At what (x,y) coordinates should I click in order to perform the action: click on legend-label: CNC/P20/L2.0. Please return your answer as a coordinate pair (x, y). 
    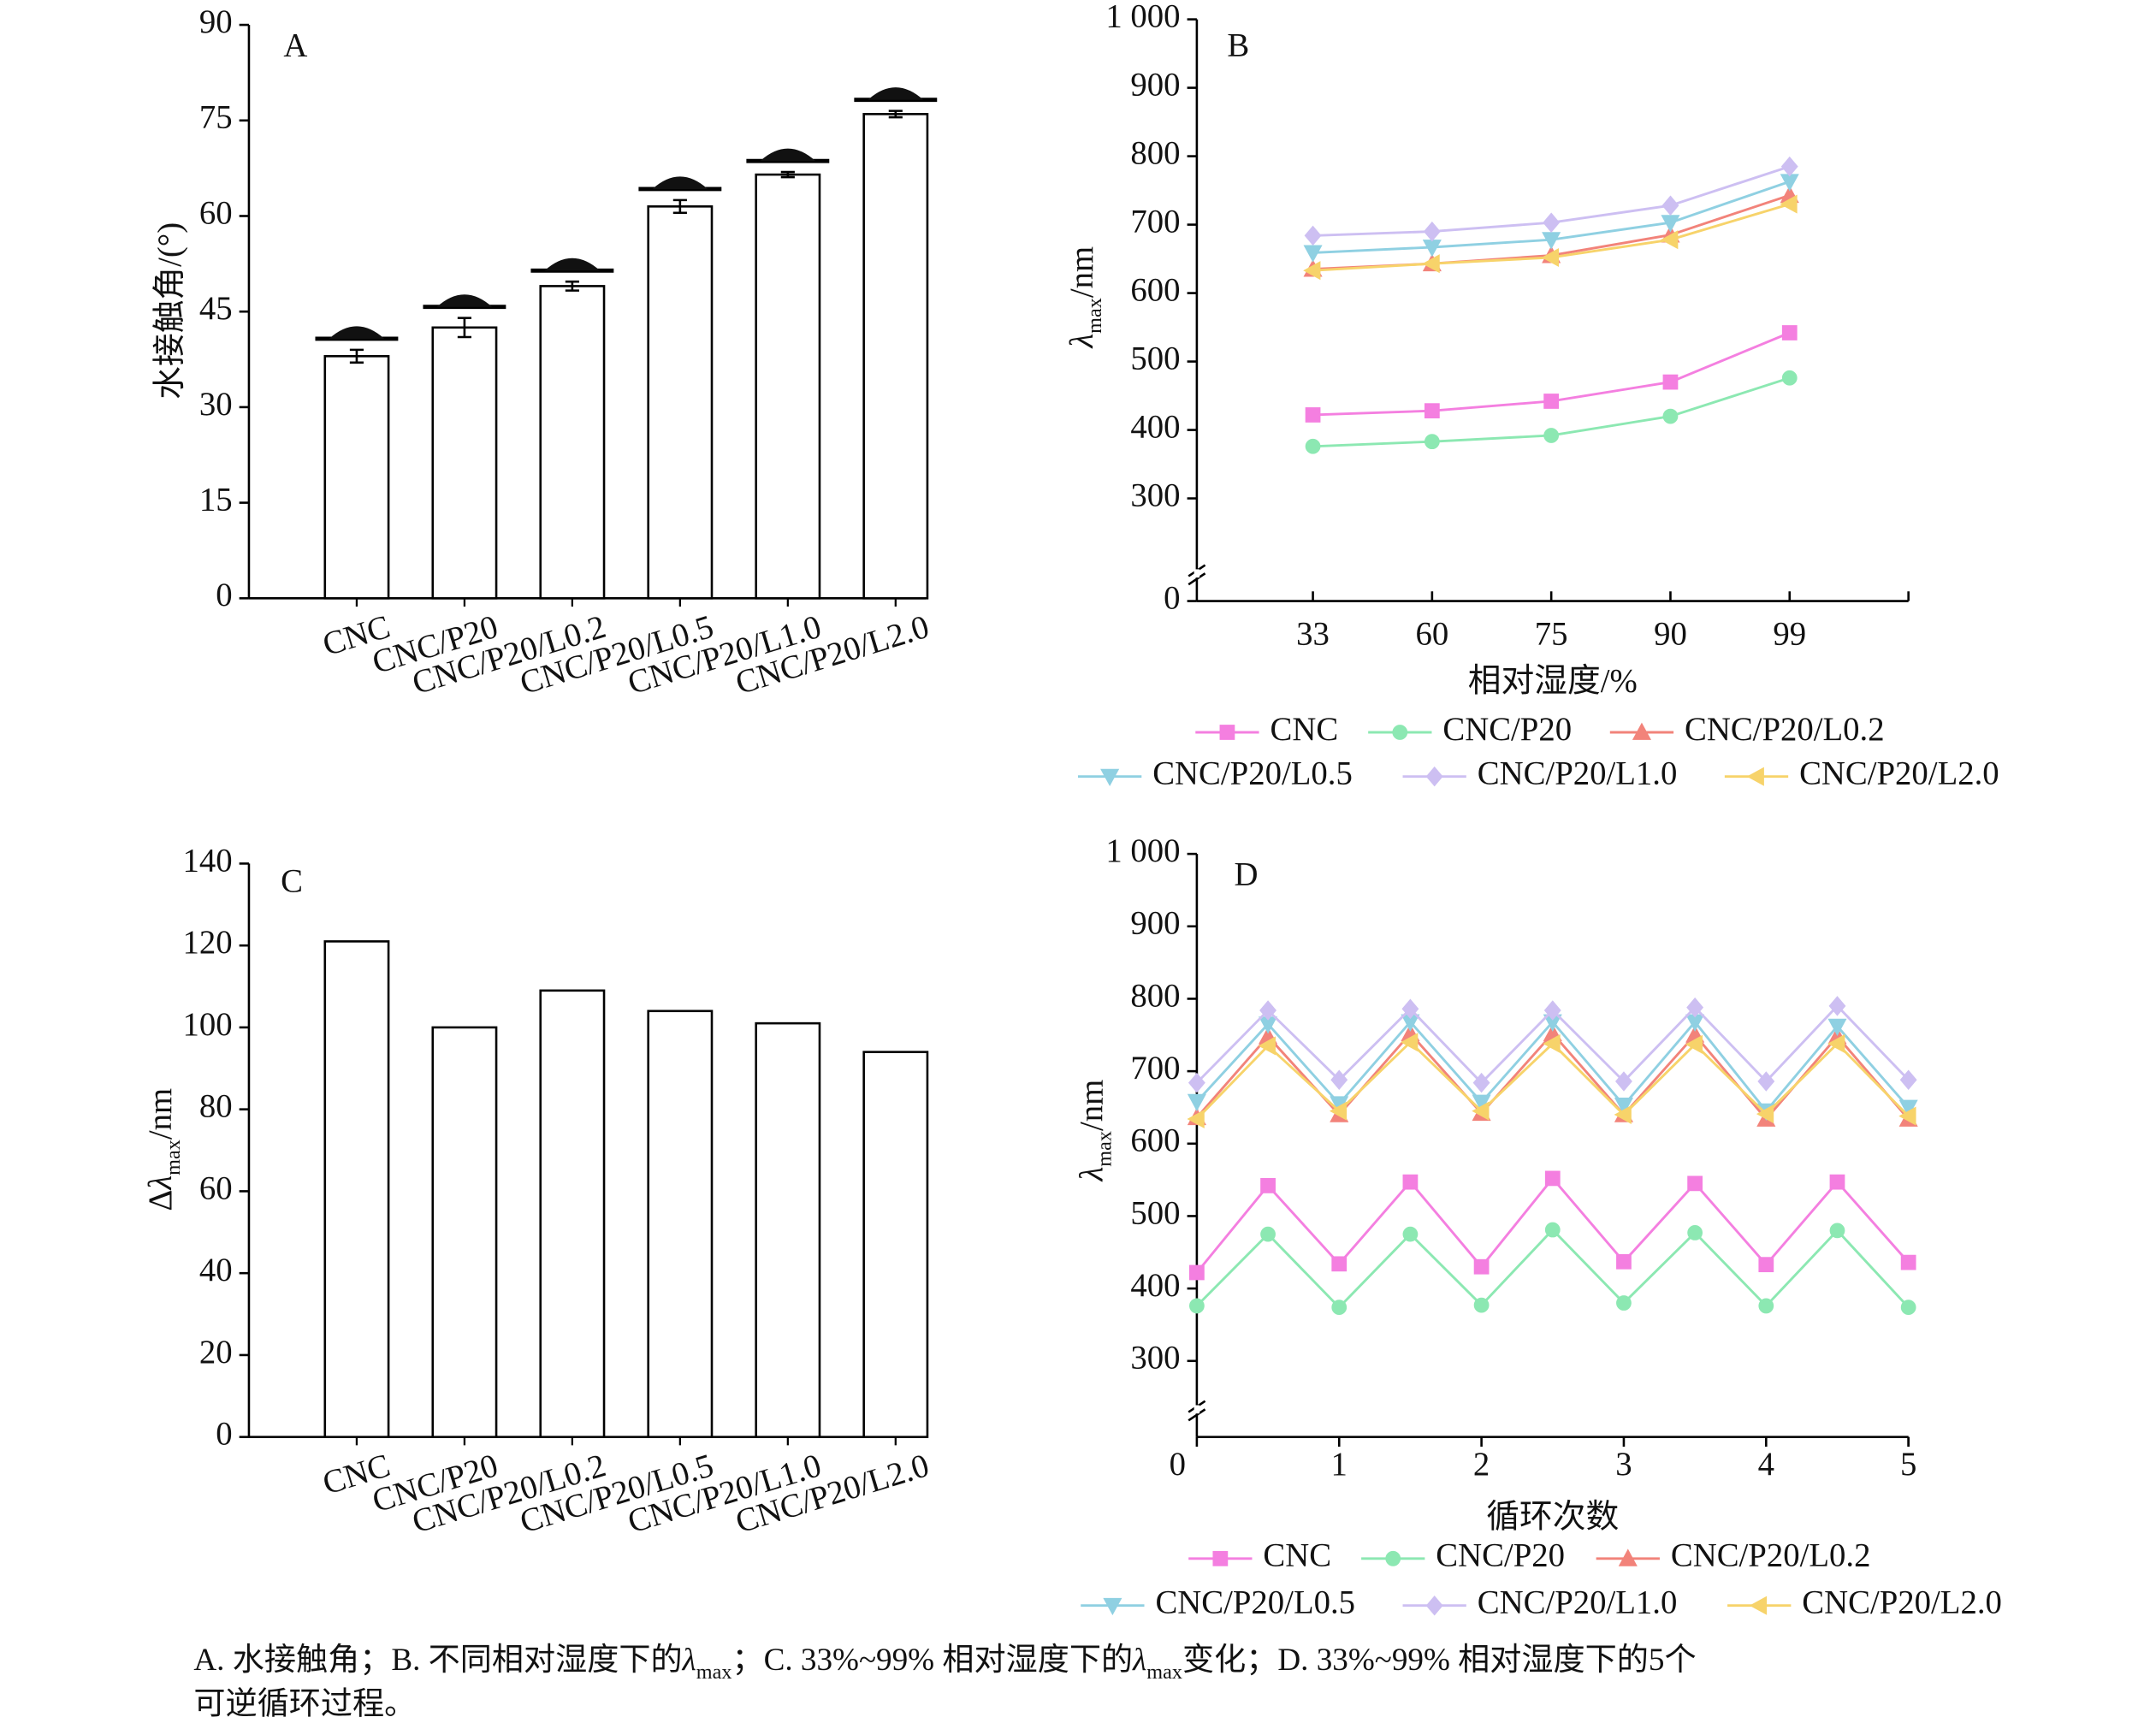
    Looking at the image, I should click on (1899, 773).